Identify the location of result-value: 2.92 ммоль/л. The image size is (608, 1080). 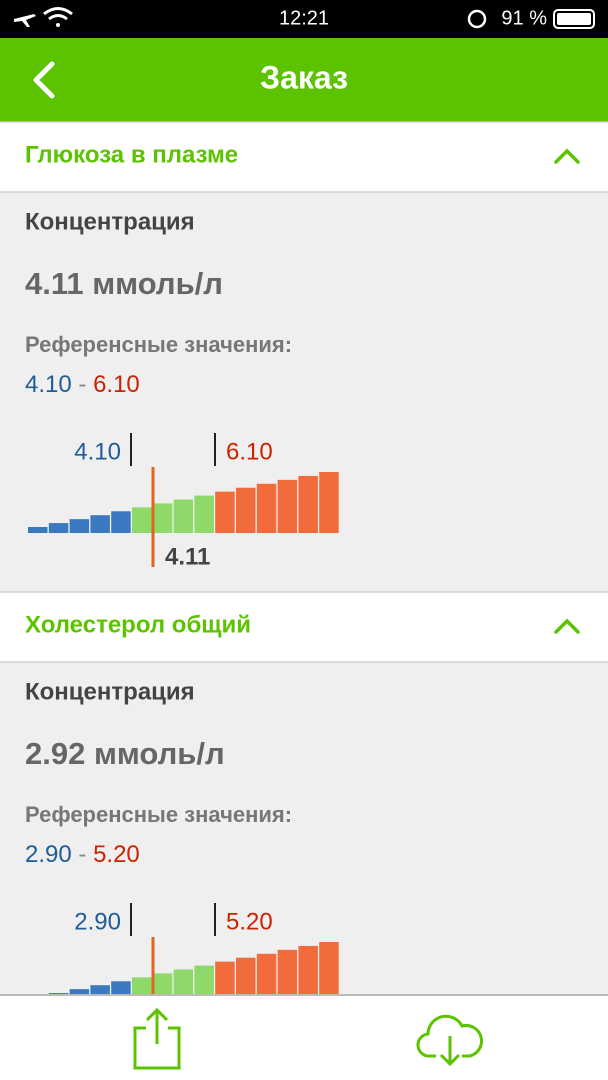
(125, 753).